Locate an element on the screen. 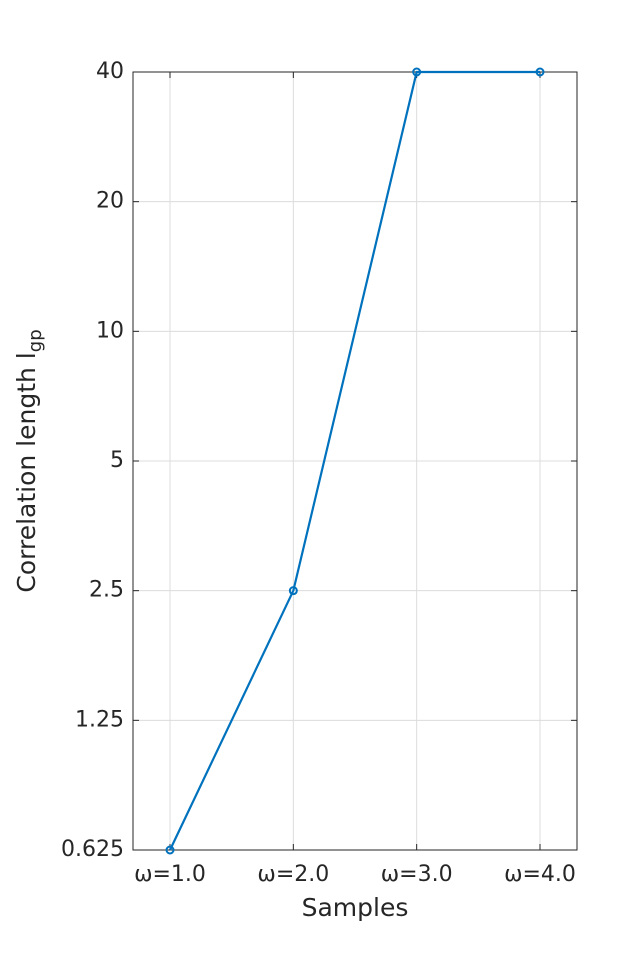  x-axis-label: Samples is located at coordinates (355, 907).